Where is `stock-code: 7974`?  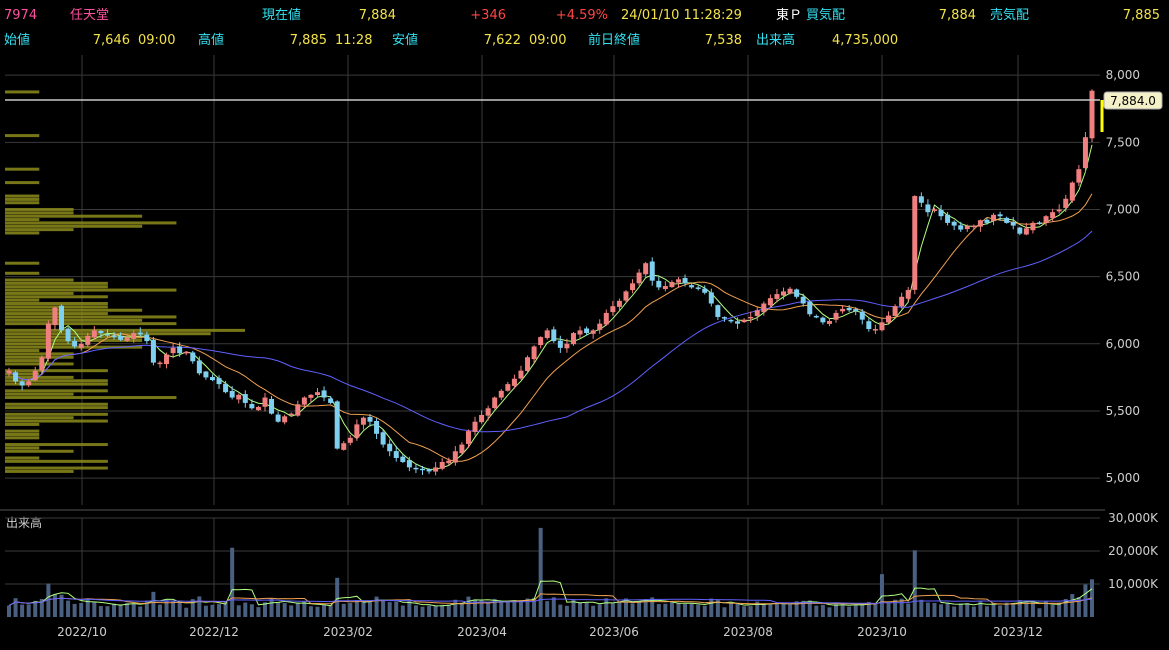 stock-code: 7974 is located at coordinates (21, 15).